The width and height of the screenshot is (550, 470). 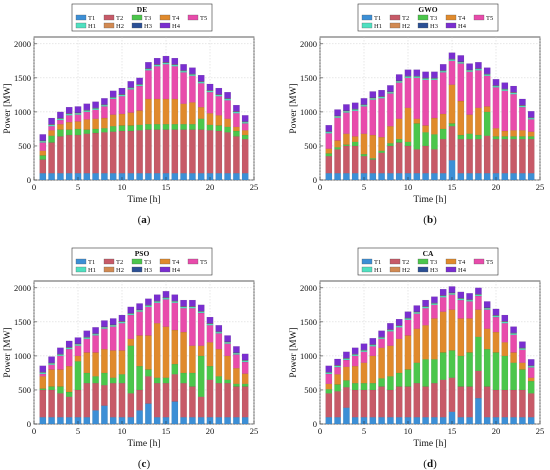 What do you see at coordinates (22, 78) in the screenshot?
I see `y-tick-label: 1500` at bounding box center [22, 78].